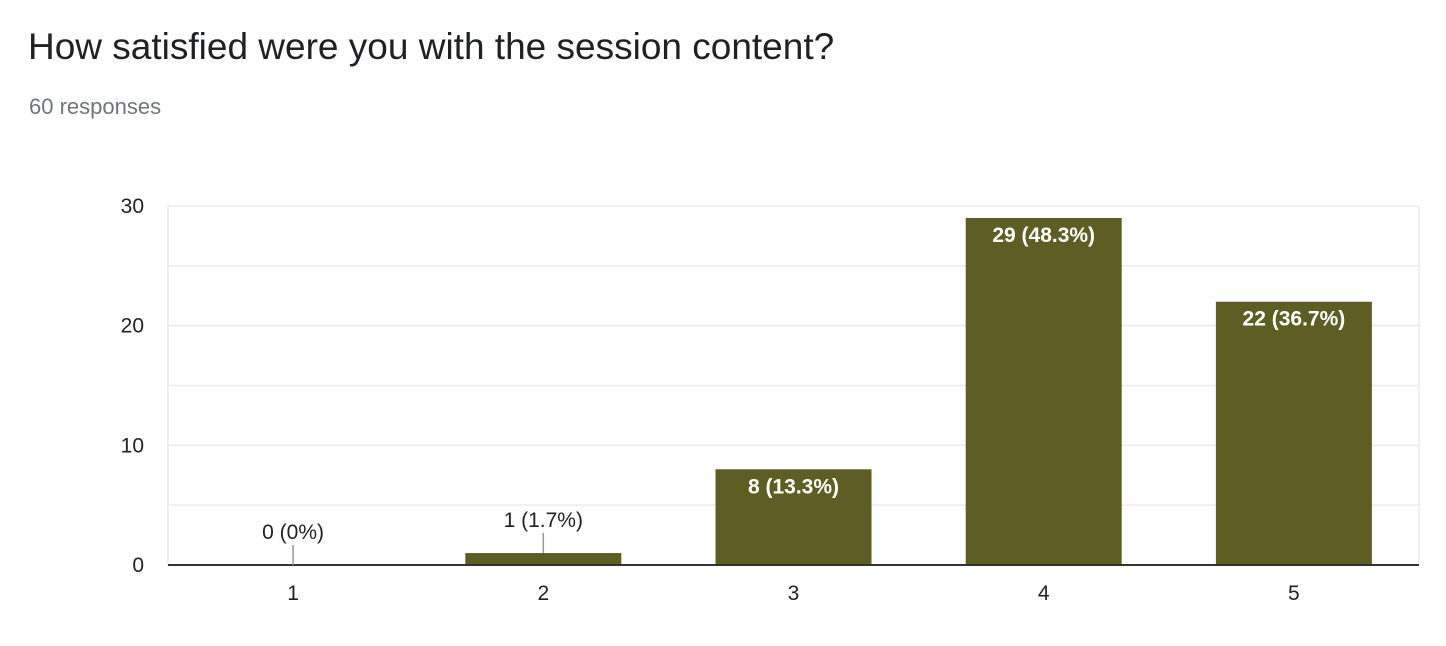 This screenshot has width=1446, height=646. What do you see at coordinates (1294, 593) in the screenshot?
I see `x-tick-label: 5` at bounding box center [1294, 593].